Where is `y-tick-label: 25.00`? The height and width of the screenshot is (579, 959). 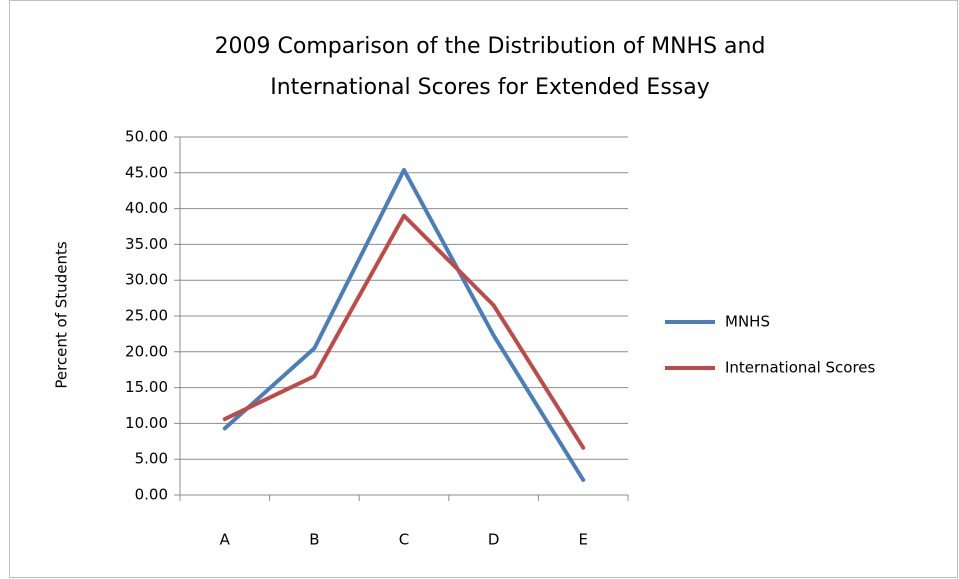
y-tick-label: 25.00 is located at coordinates (146, 316).